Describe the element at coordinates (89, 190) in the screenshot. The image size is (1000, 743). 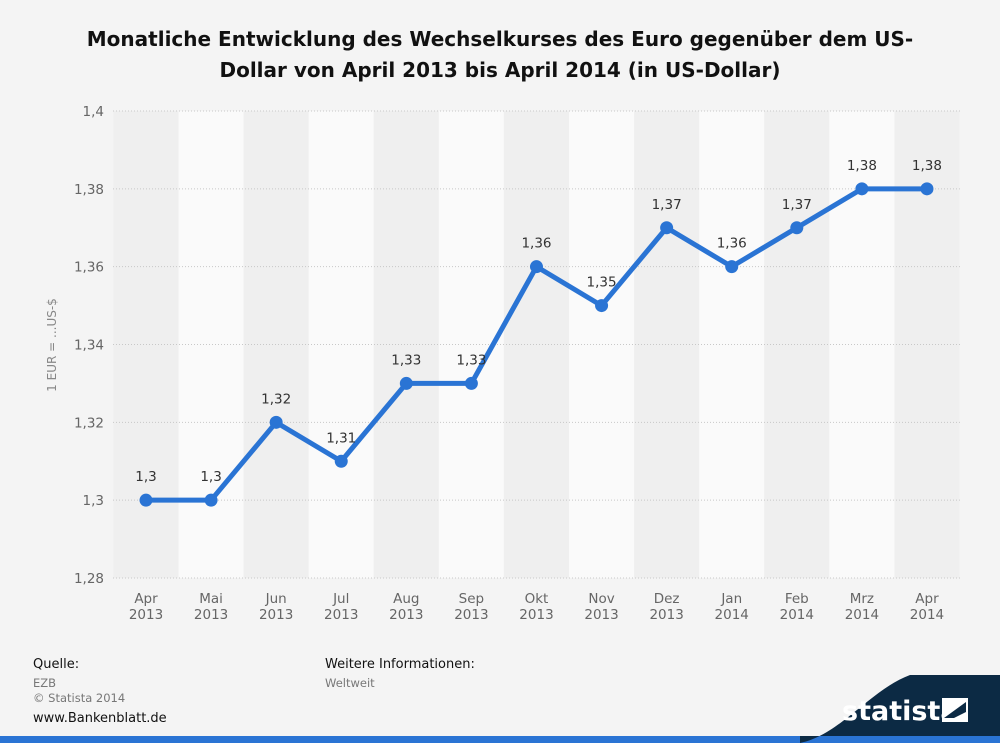
I see `y-tick-label: 1,38` at that location.